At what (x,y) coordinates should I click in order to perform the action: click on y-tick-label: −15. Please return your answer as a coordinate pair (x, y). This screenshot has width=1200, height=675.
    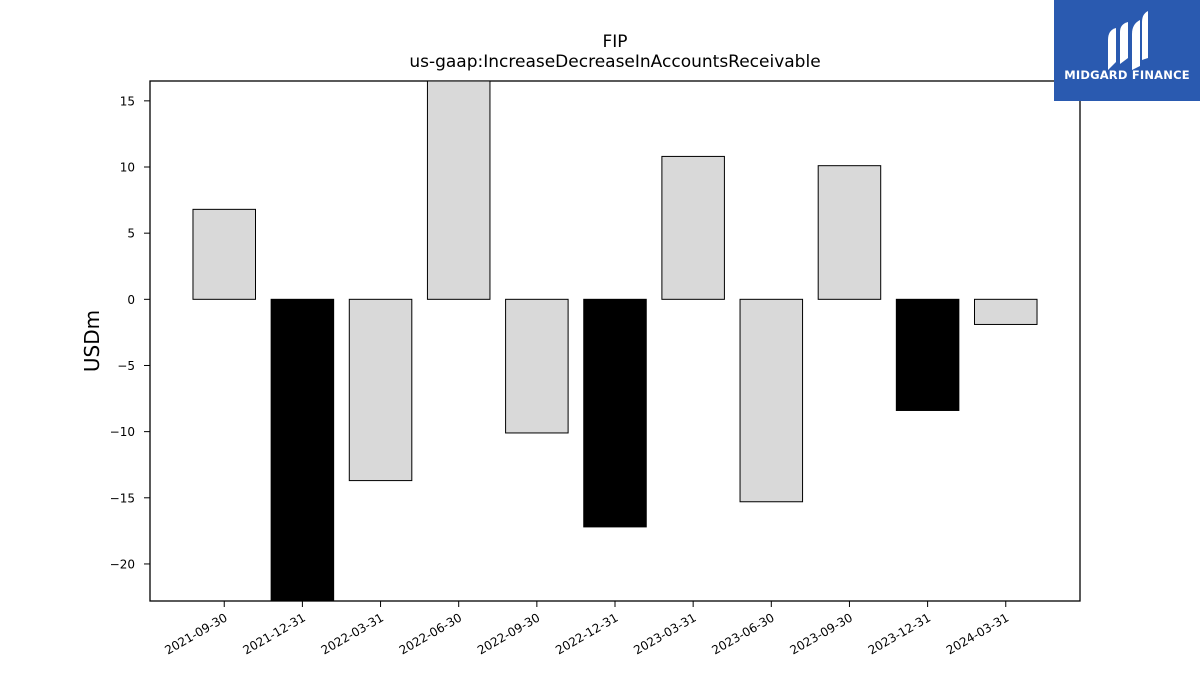
    Looking at the image, I should click on (122, 498).